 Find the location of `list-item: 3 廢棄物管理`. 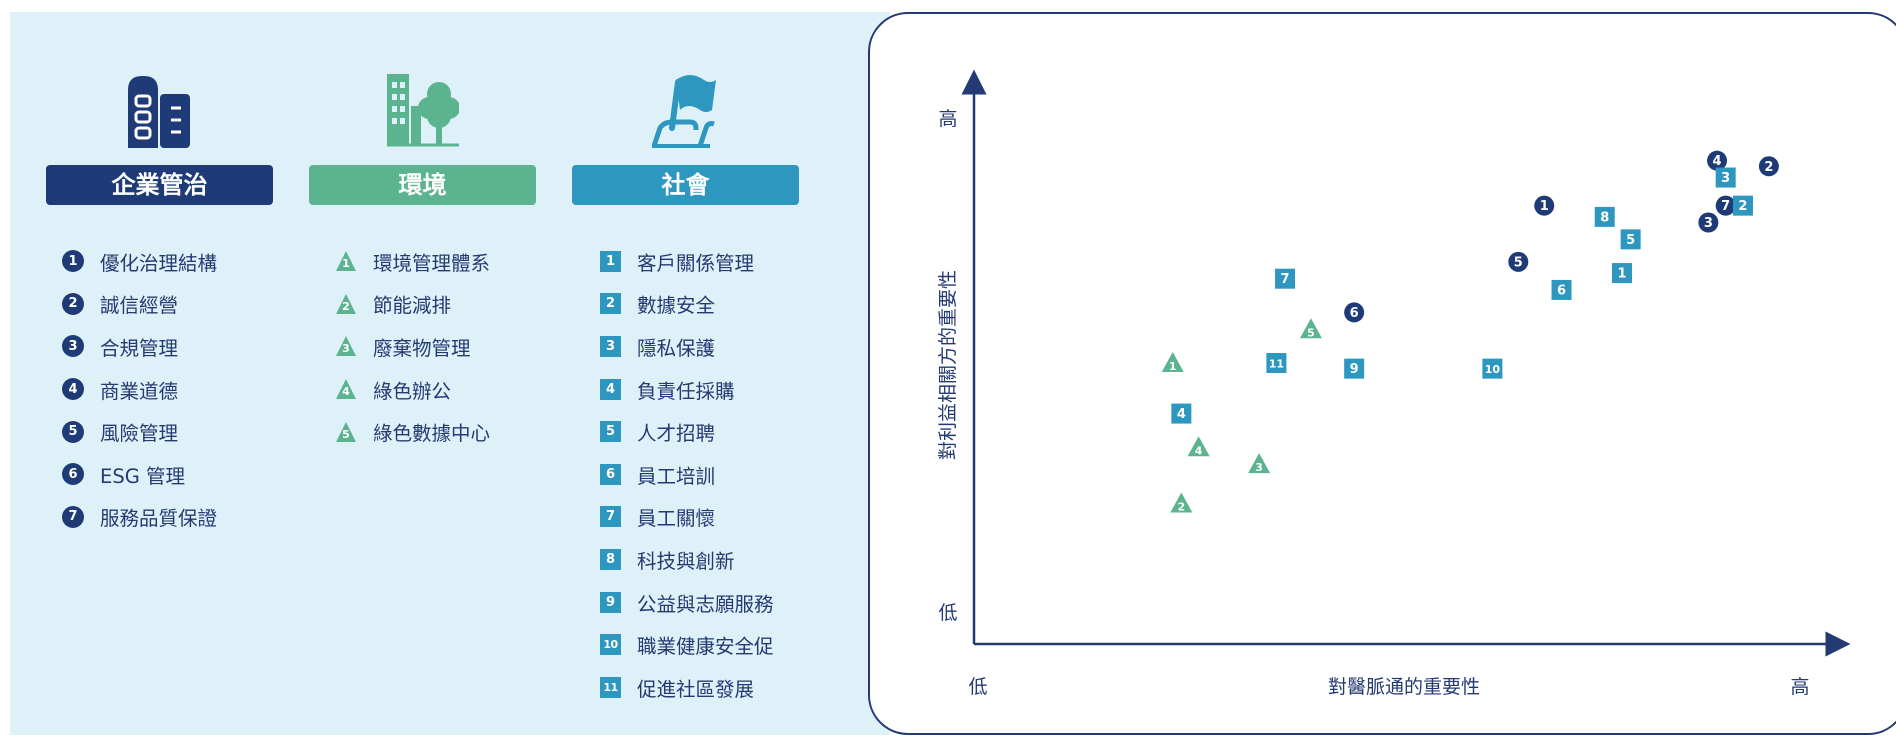

list-item: 3 廢棄物管理 is located at coordinates (412, 346).